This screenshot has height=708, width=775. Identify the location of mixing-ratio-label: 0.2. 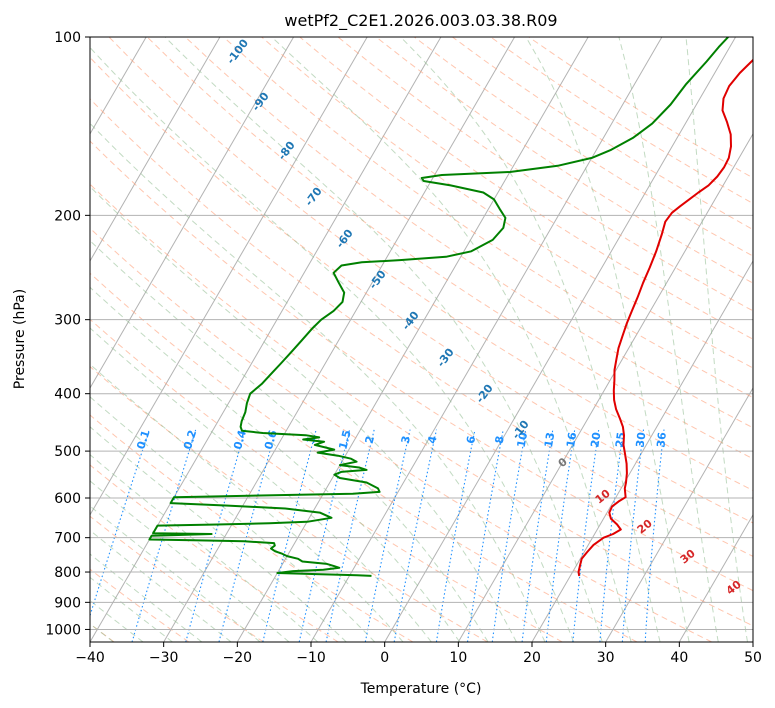
(190, 440).